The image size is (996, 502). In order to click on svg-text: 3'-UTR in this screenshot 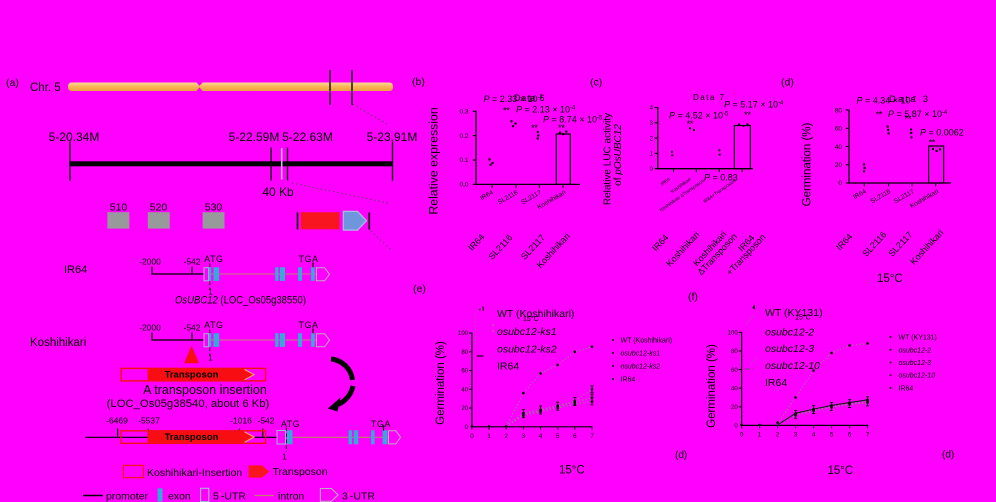, I will do `click(358, 496)`.